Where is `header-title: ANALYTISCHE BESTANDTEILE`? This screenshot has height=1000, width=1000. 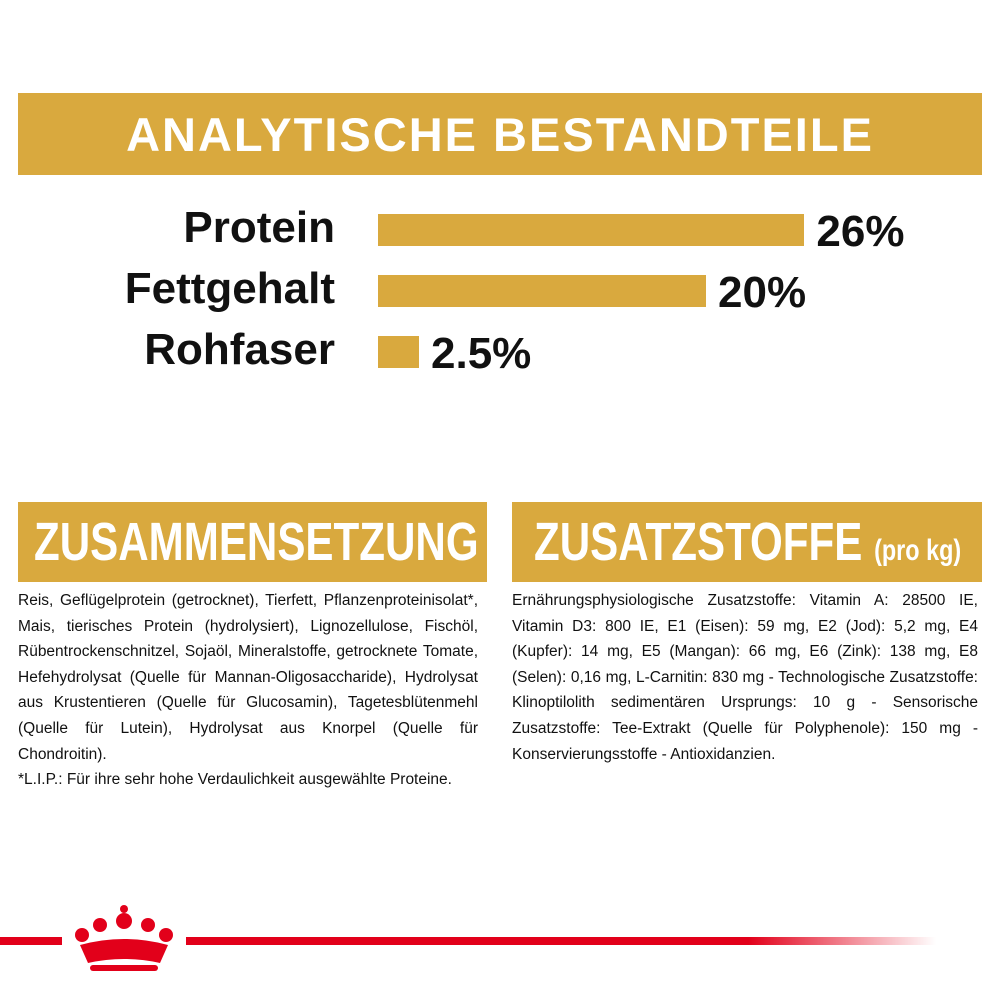 header-title: ANALYTISCHE BESTANDTEILE is located at coordinates (500, 134).